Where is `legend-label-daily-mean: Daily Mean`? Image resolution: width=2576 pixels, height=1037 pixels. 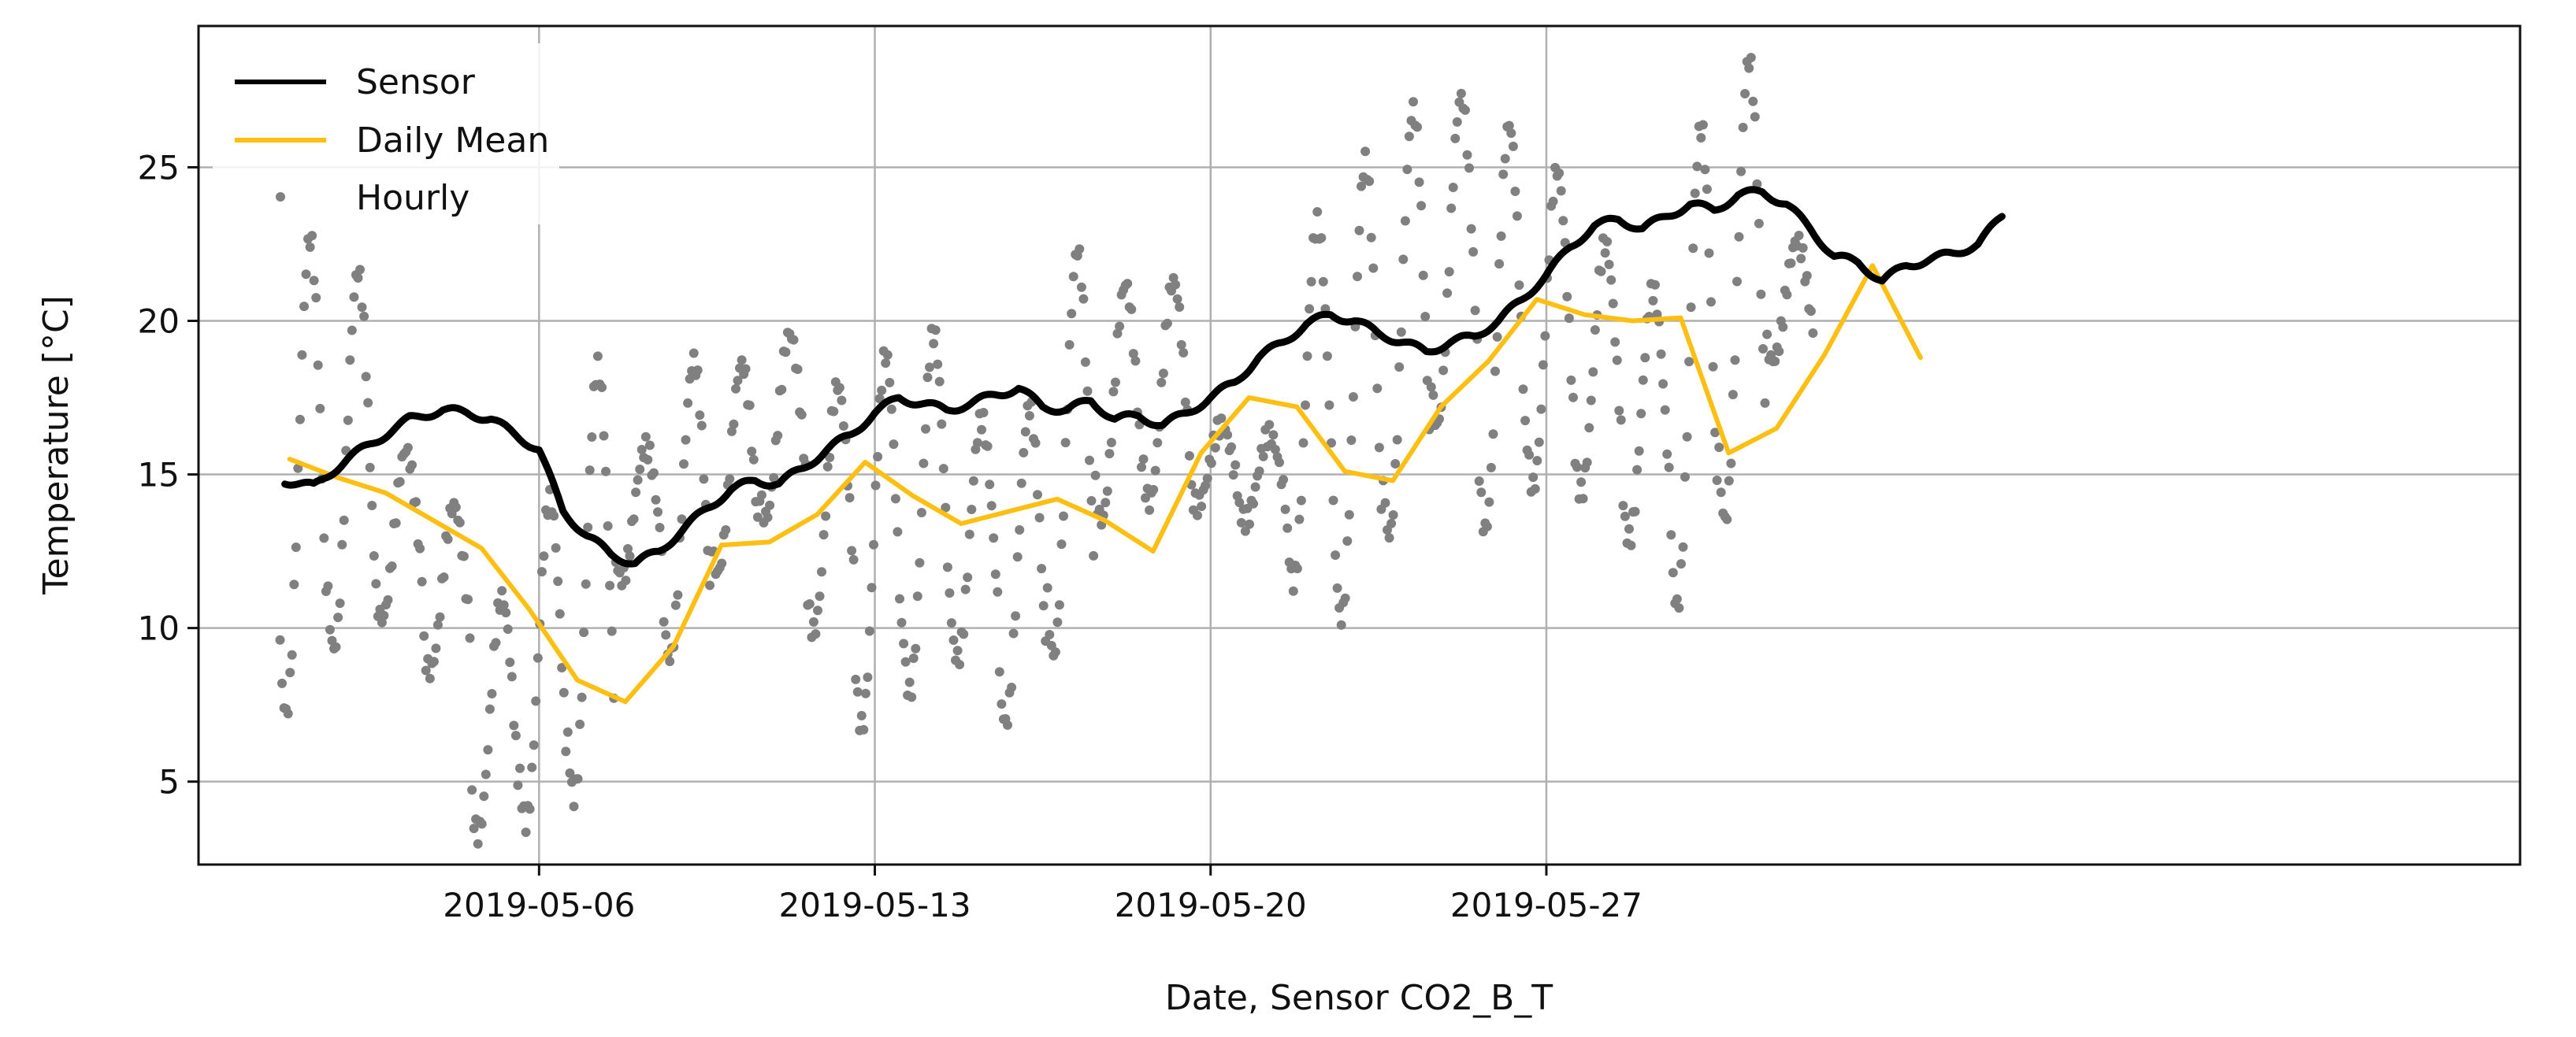 legend-label-daily-mean: Daily Mean is located at coordinates (452, 140).